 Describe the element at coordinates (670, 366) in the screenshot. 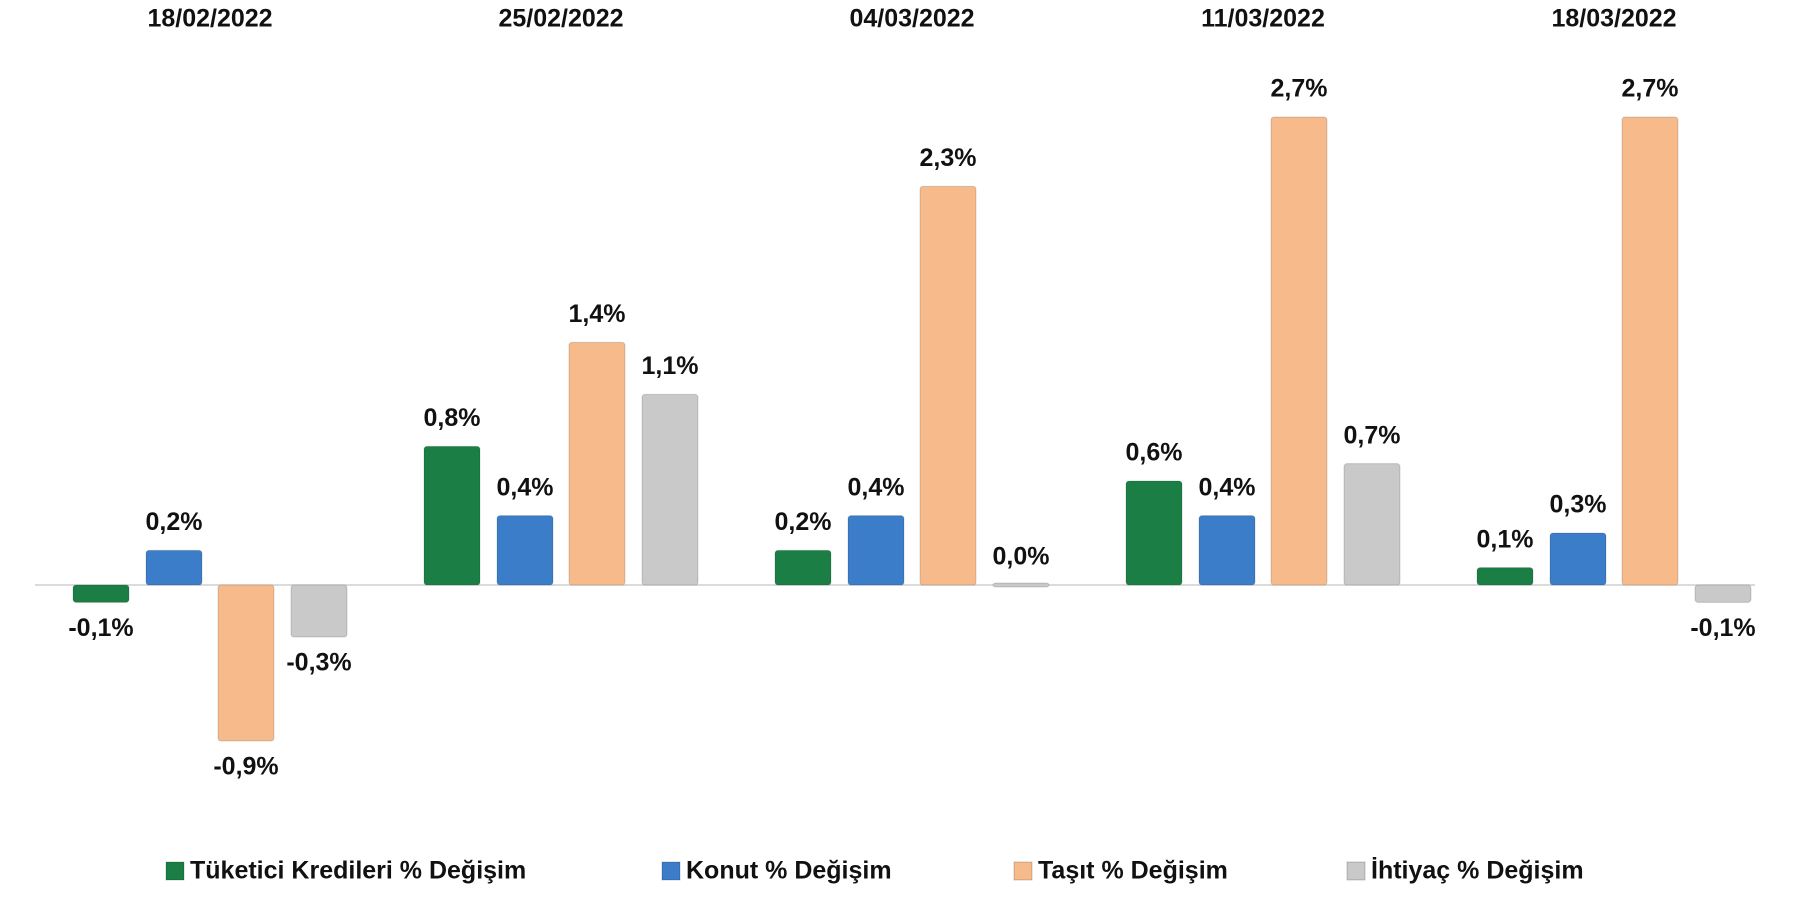

I see `value-label: 1,1%` at that location.